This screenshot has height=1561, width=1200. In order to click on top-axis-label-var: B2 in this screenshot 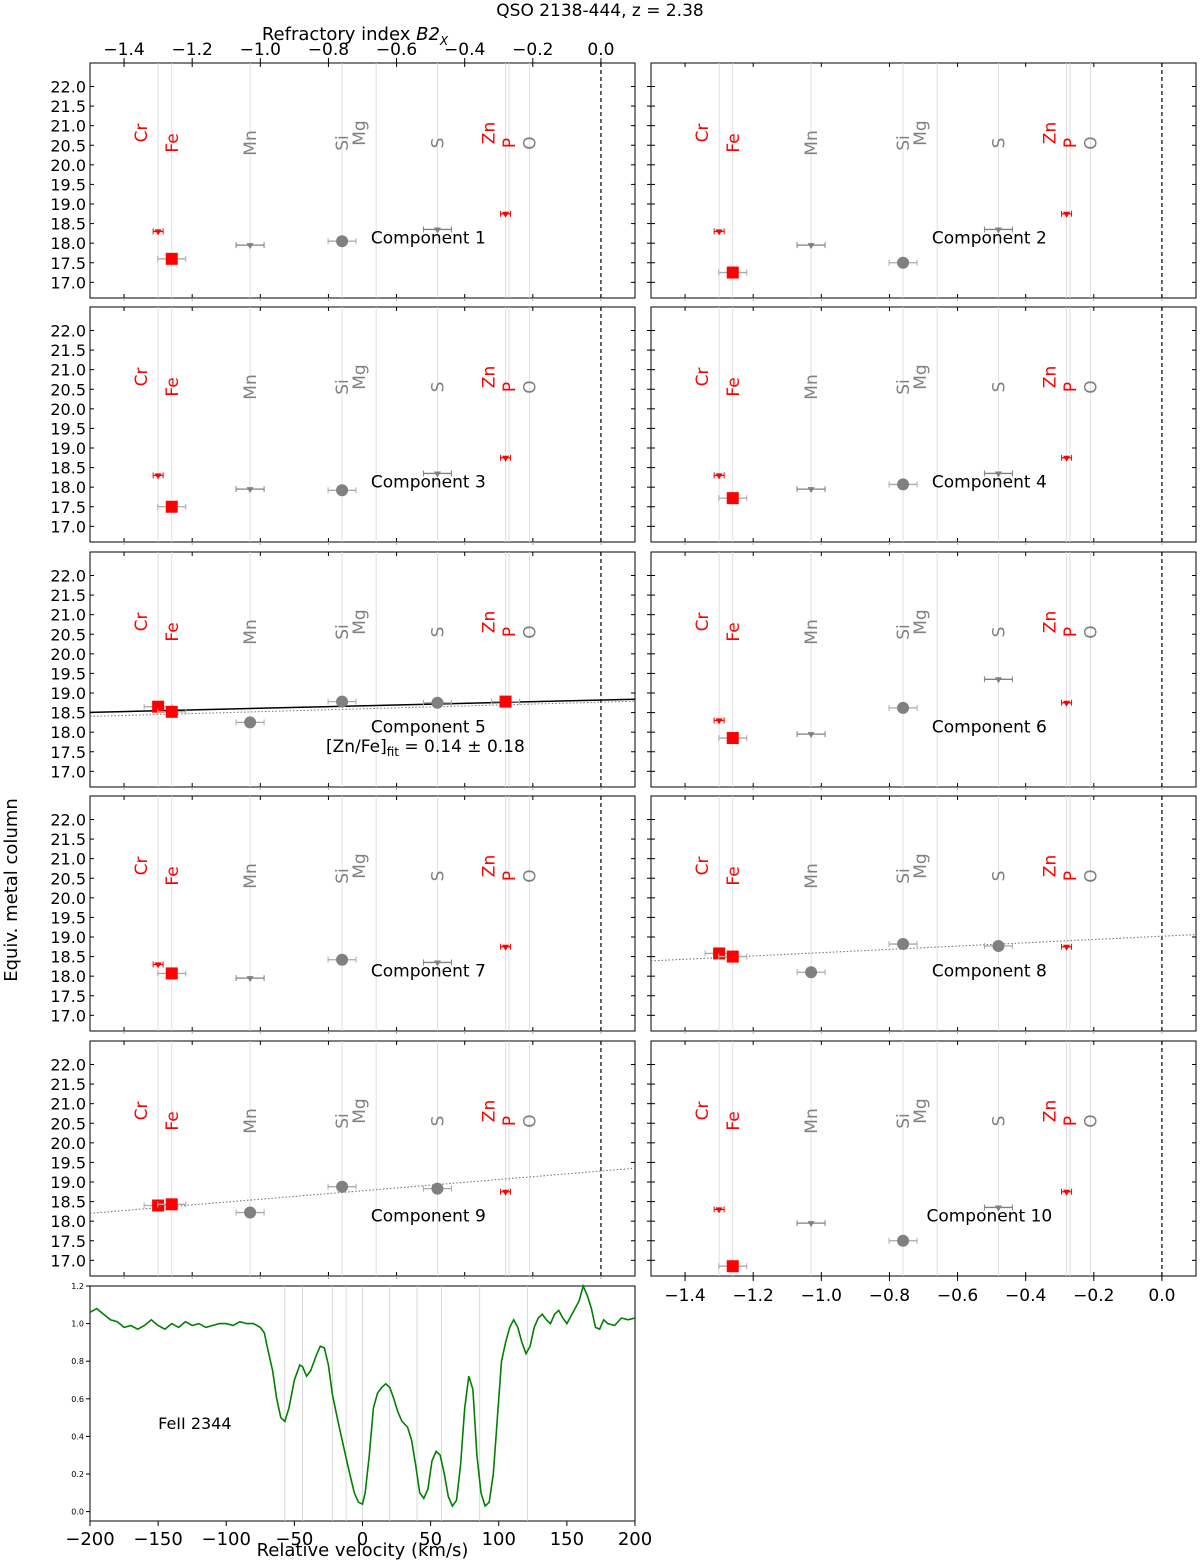, I will do `click(428, 34)`.